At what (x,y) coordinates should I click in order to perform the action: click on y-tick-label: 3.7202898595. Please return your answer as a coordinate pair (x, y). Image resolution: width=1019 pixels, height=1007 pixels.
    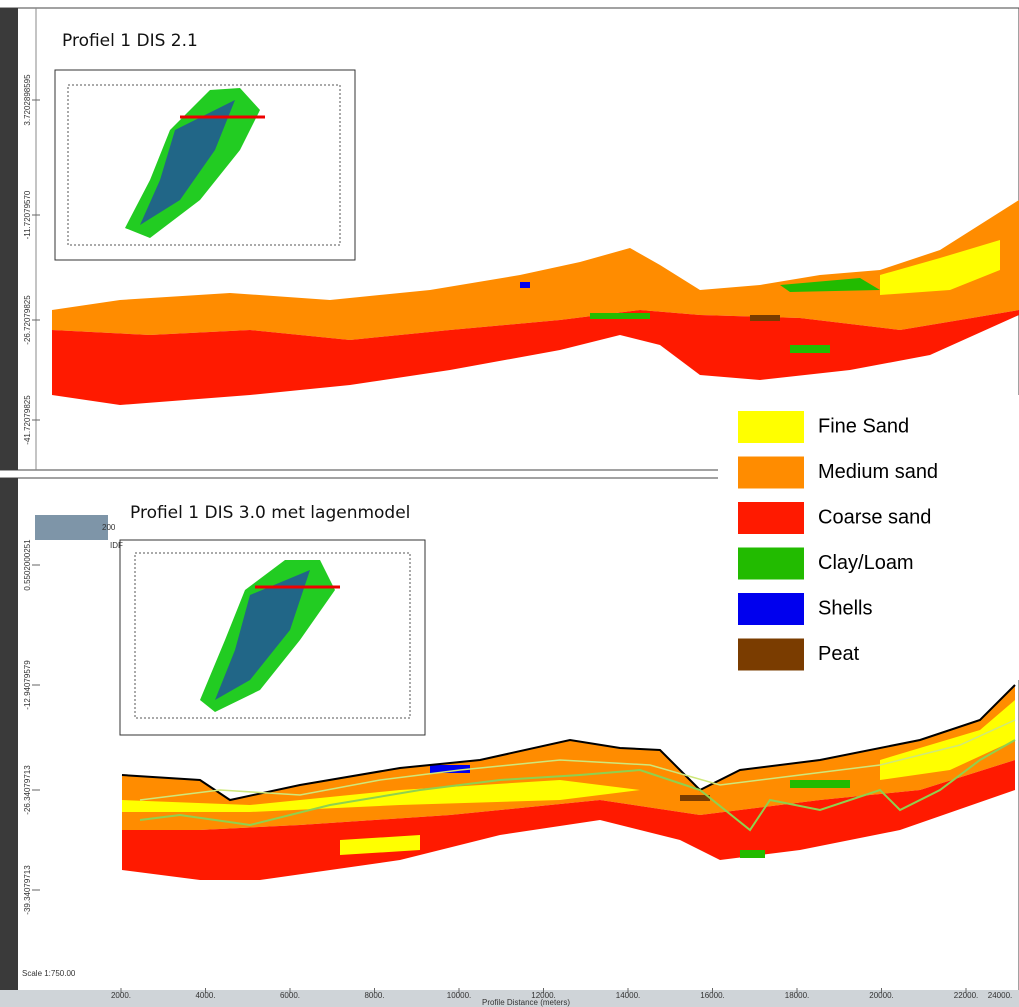
    Looking at the image, I should click on (27, 100).